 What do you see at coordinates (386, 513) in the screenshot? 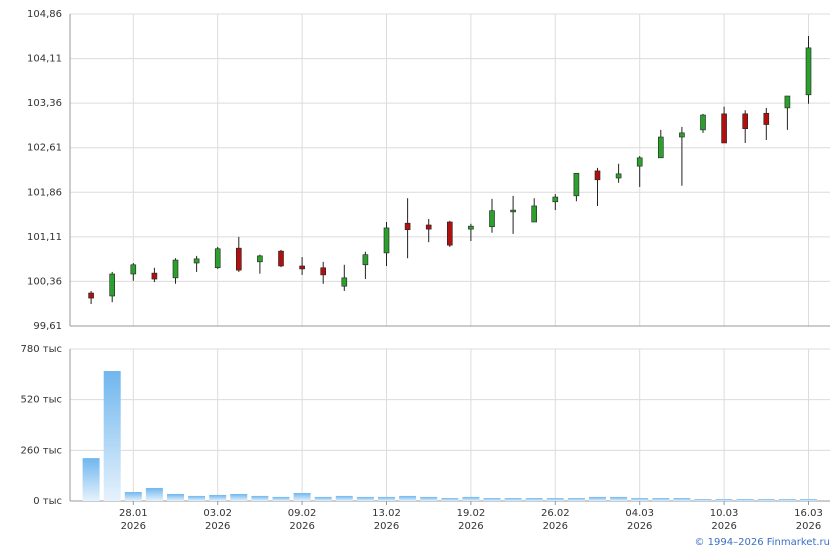
I see `x-tick-label-line: 13.02` at bounding box center [386, 513].